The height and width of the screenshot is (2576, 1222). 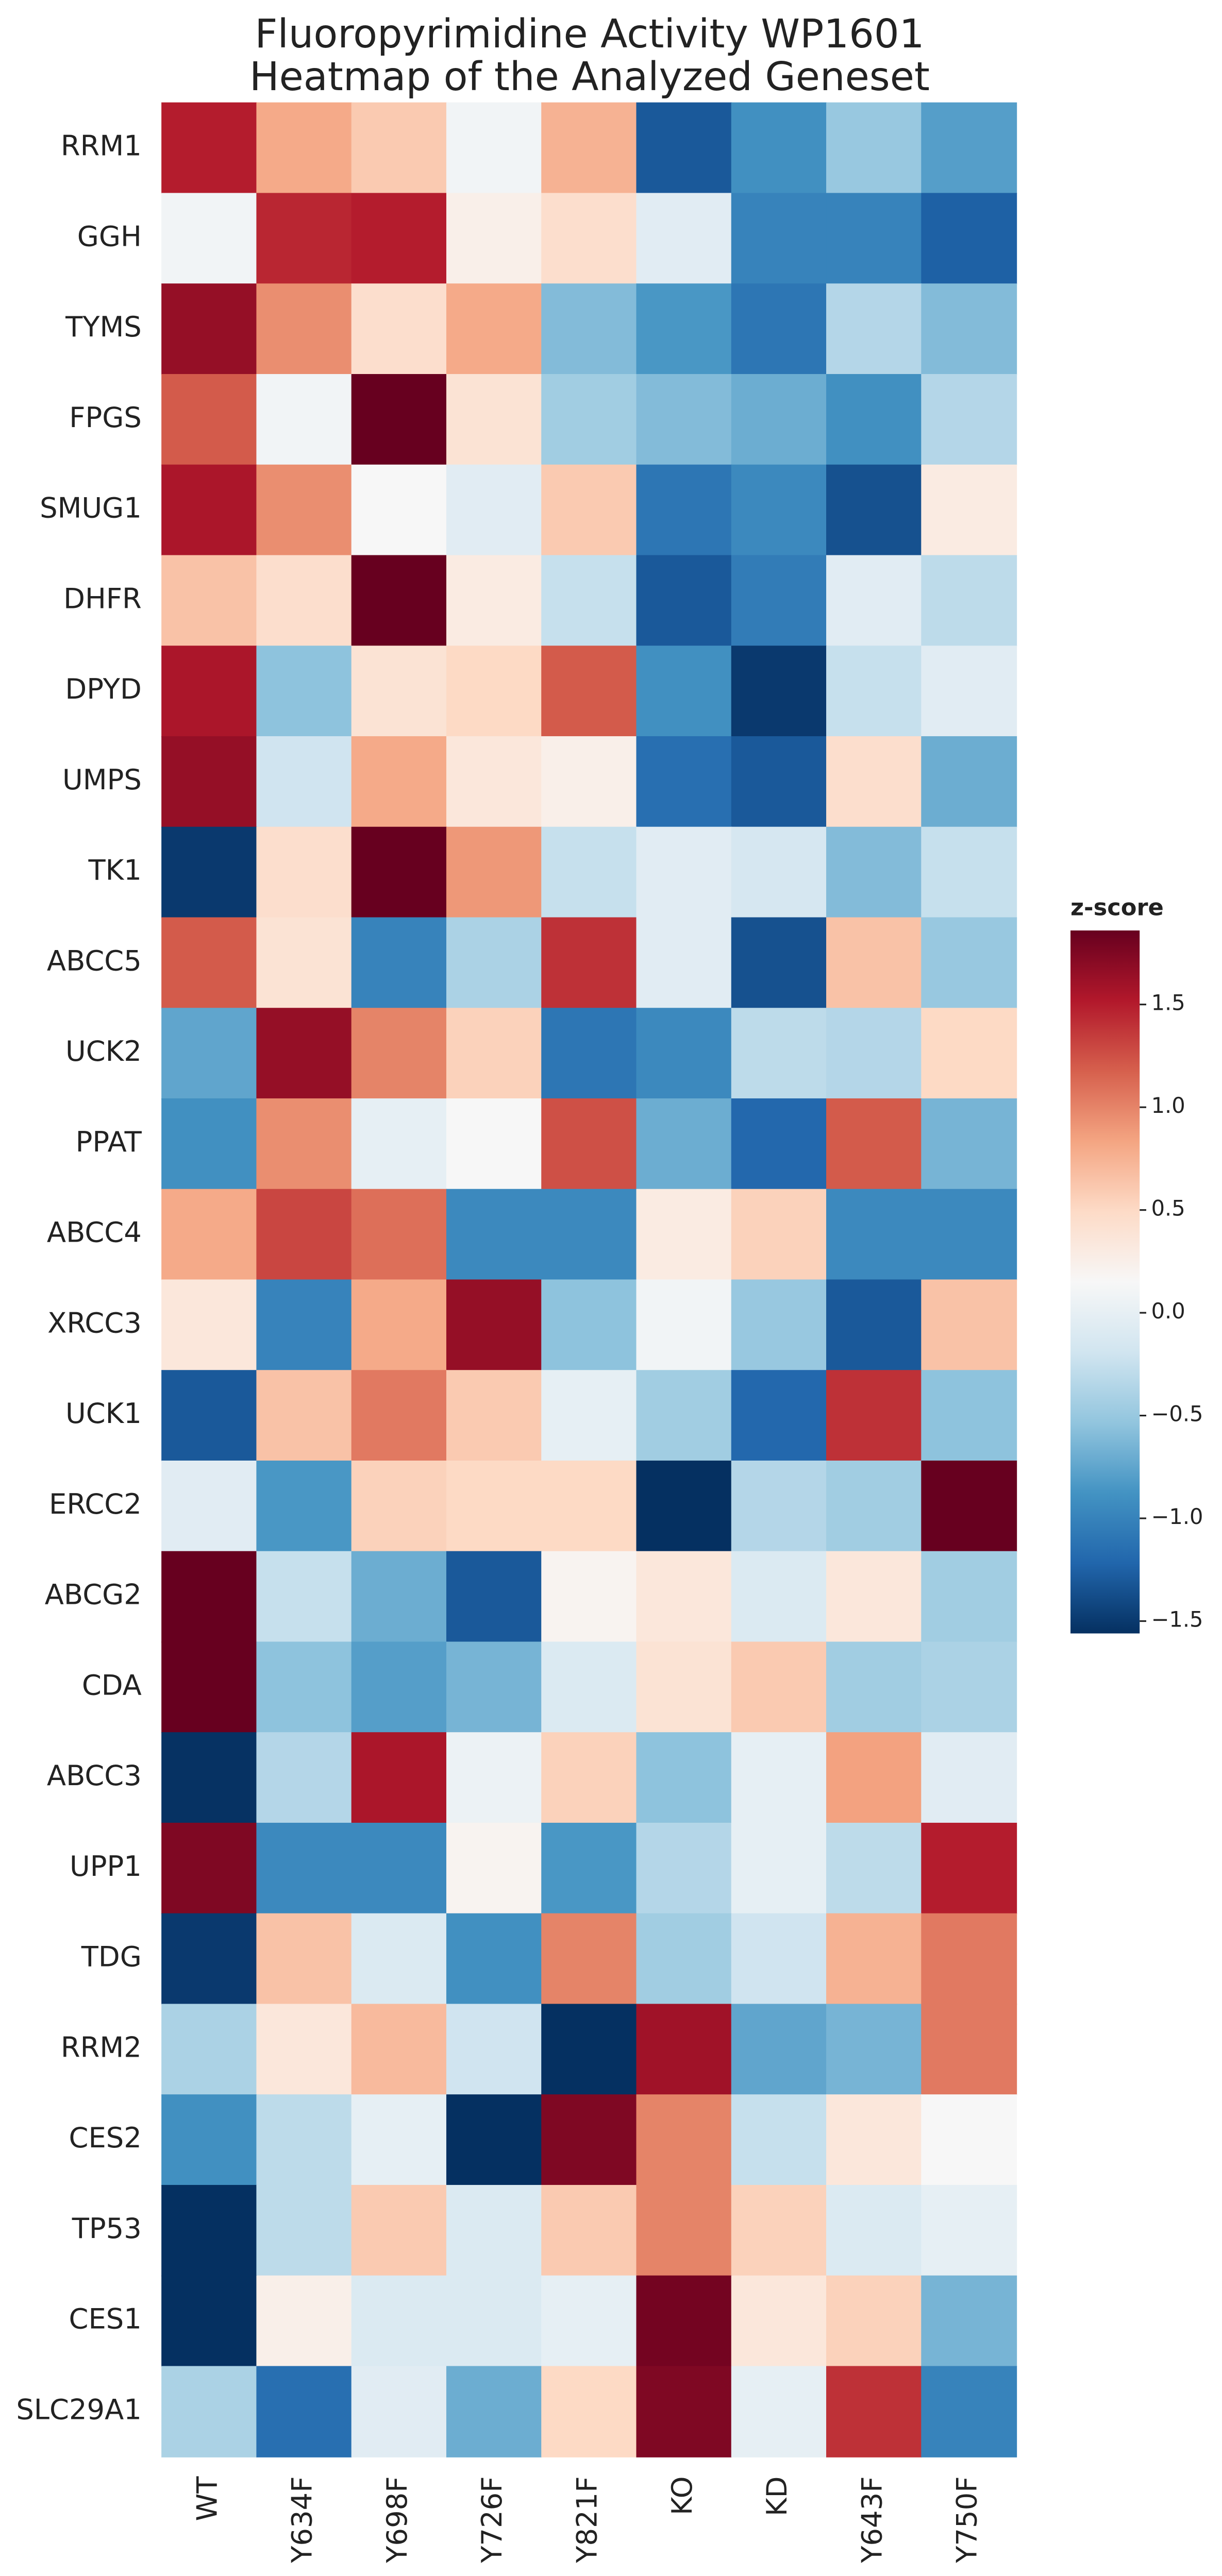 I want to click on y-tick-label: UCK2, so click(x=103, y=1051).